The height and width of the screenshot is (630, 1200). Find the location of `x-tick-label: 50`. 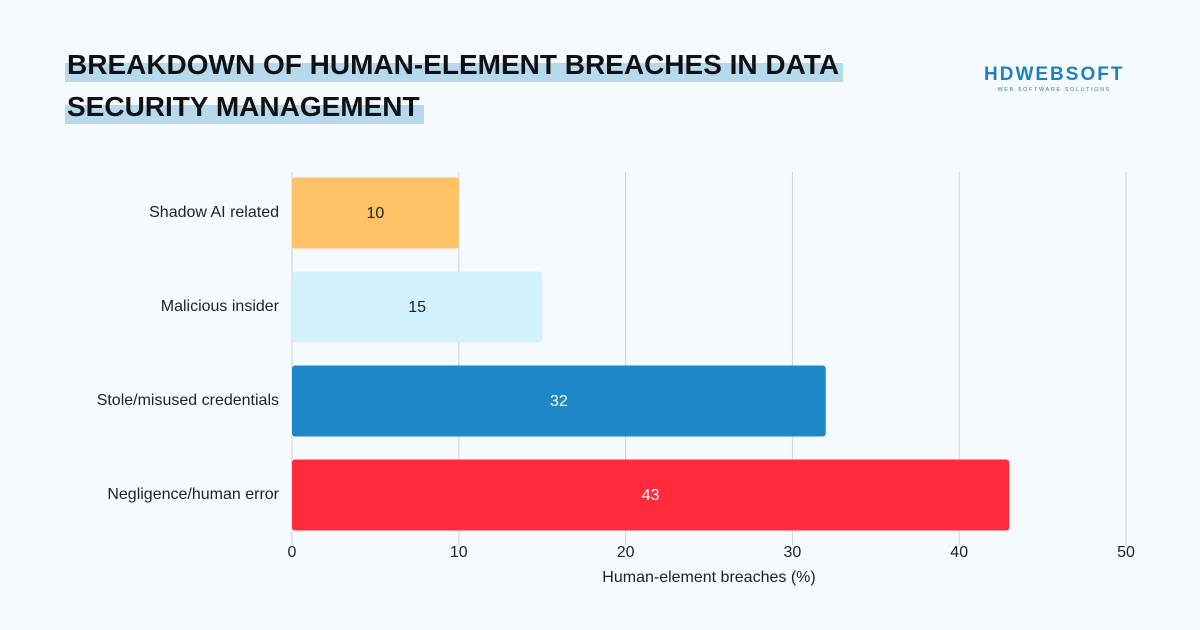

x-tick-label: 50 is located at coordinates (1126, 552).